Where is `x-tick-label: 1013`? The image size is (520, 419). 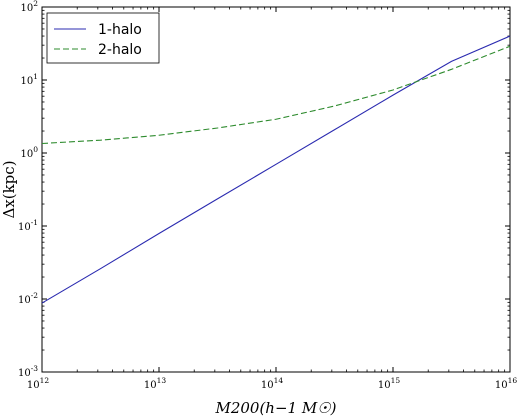
x-tick-label: 1013 is located at coordinates (155, 383).